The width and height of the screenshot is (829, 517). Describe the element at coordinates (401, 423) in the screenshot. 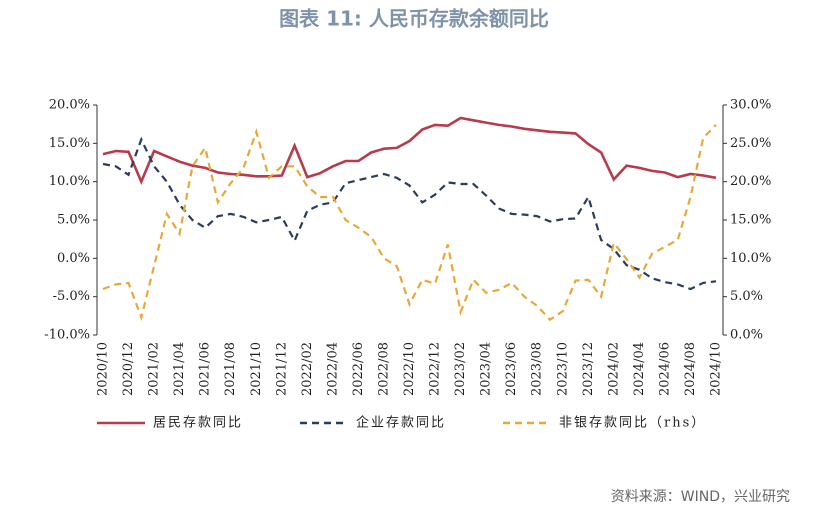

I see `legend-label: 企业存款同比` at that location.